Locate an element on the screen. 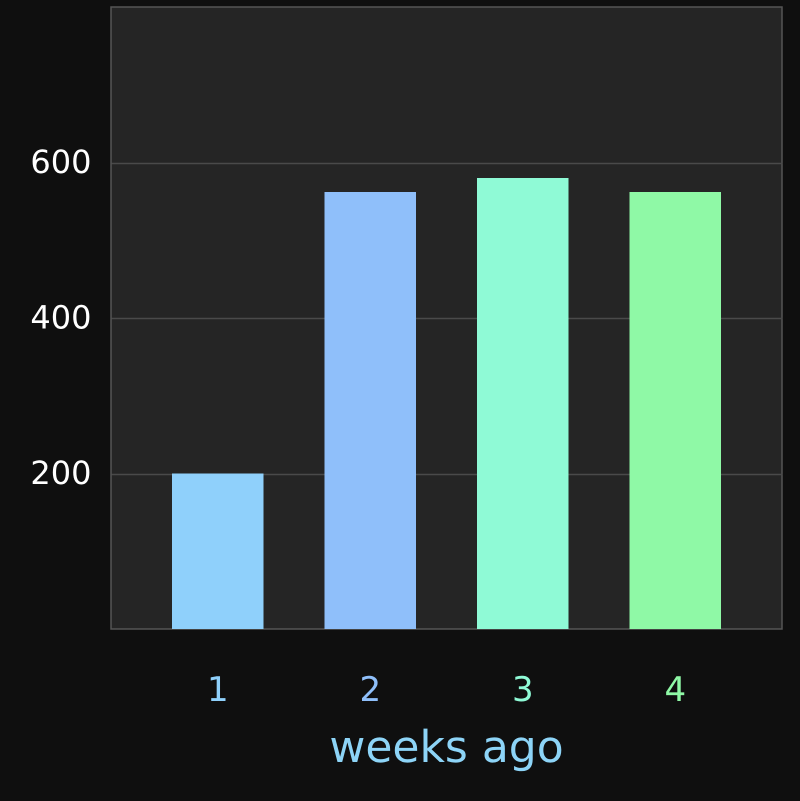 This screenshot has width=800, height=801. x-tick-label: 1 is located at coordinates (217, 690).